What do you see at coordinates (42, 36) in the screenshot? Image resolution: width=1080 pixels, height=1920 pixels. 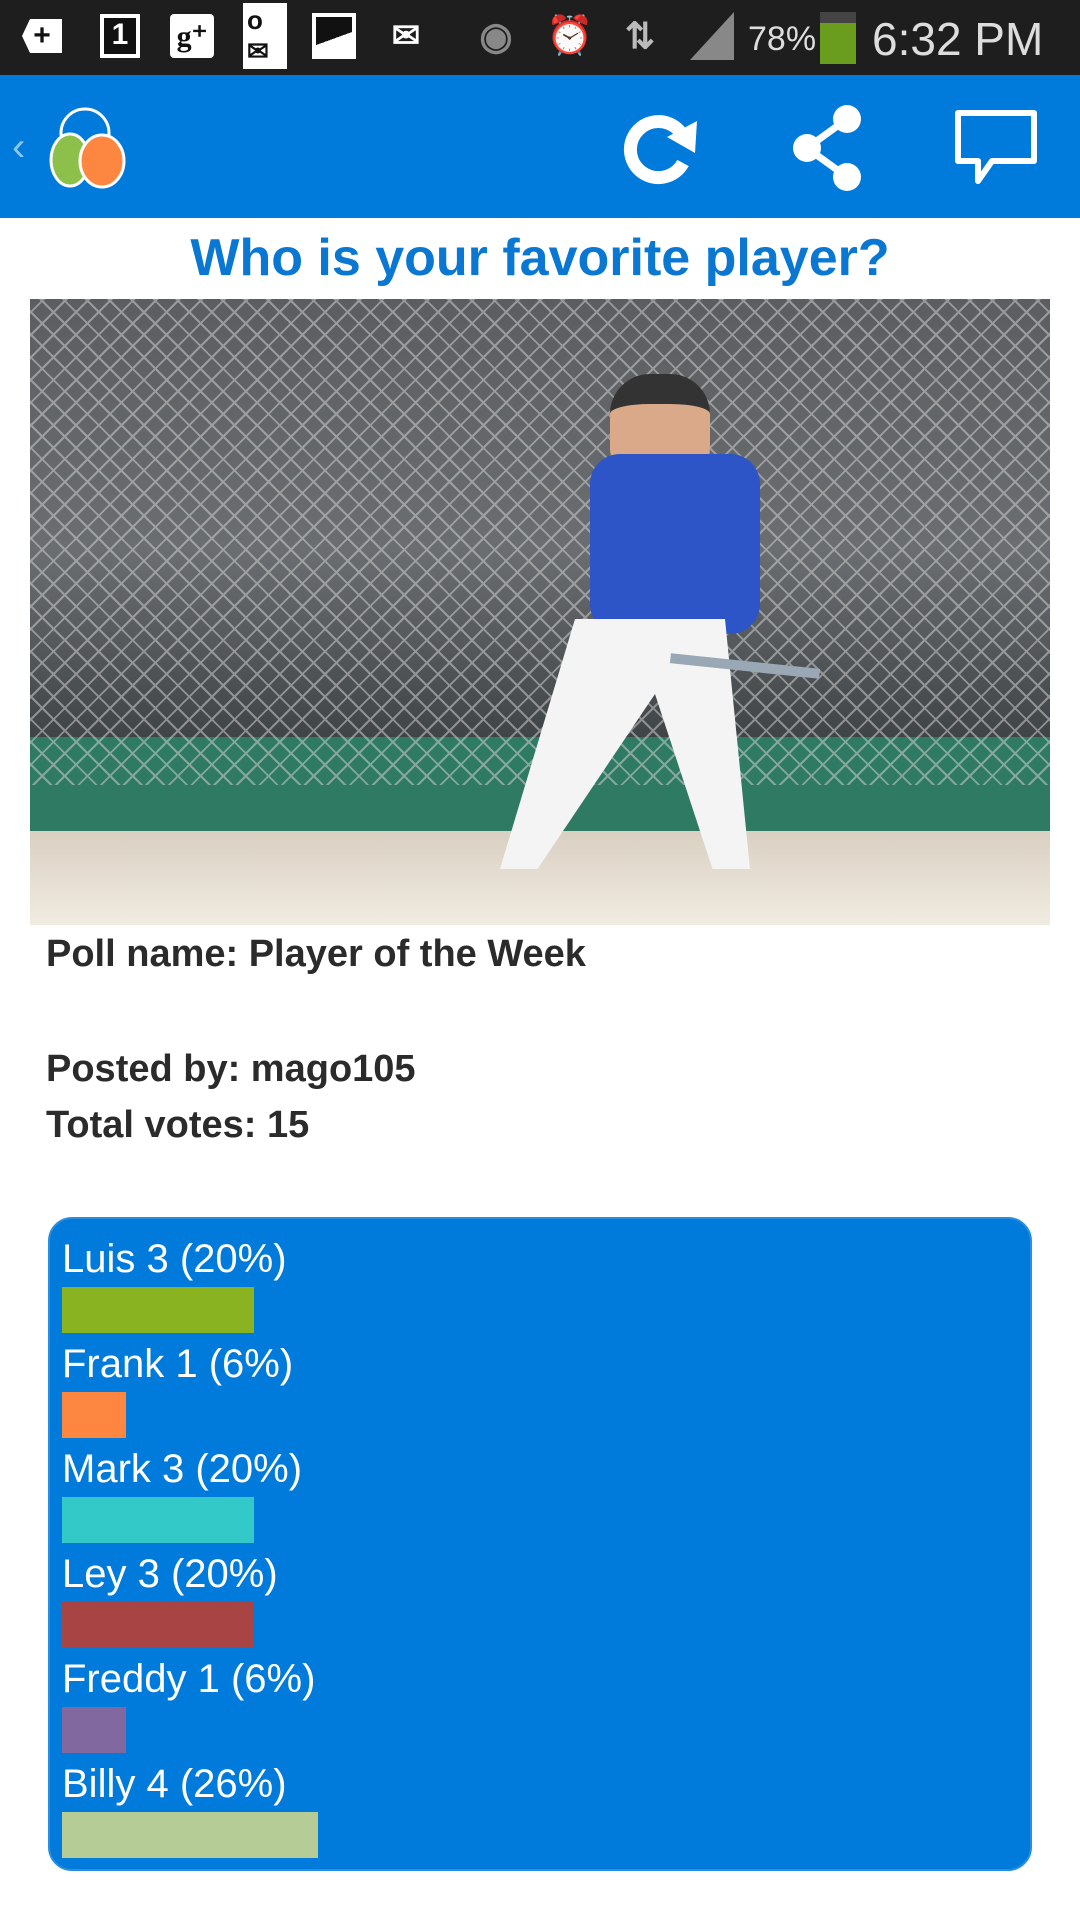 I see `plus-tag-icon: +` at bounding box center [42, 36].